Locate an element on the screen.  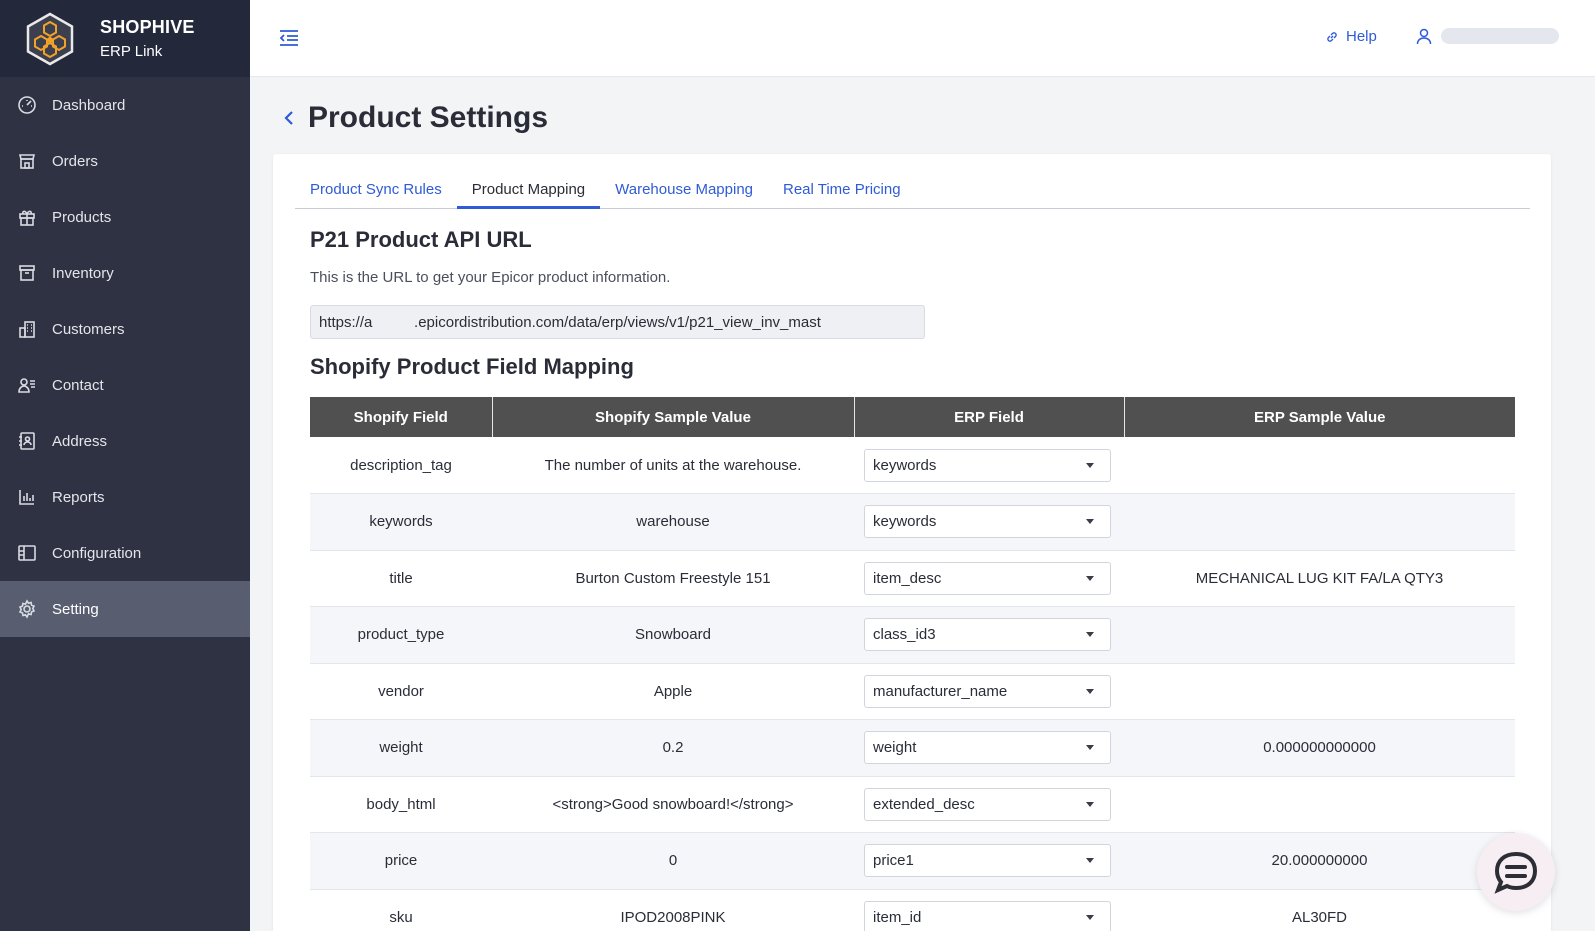
erp-field-value: item_id is located at coordinates (897, 917).